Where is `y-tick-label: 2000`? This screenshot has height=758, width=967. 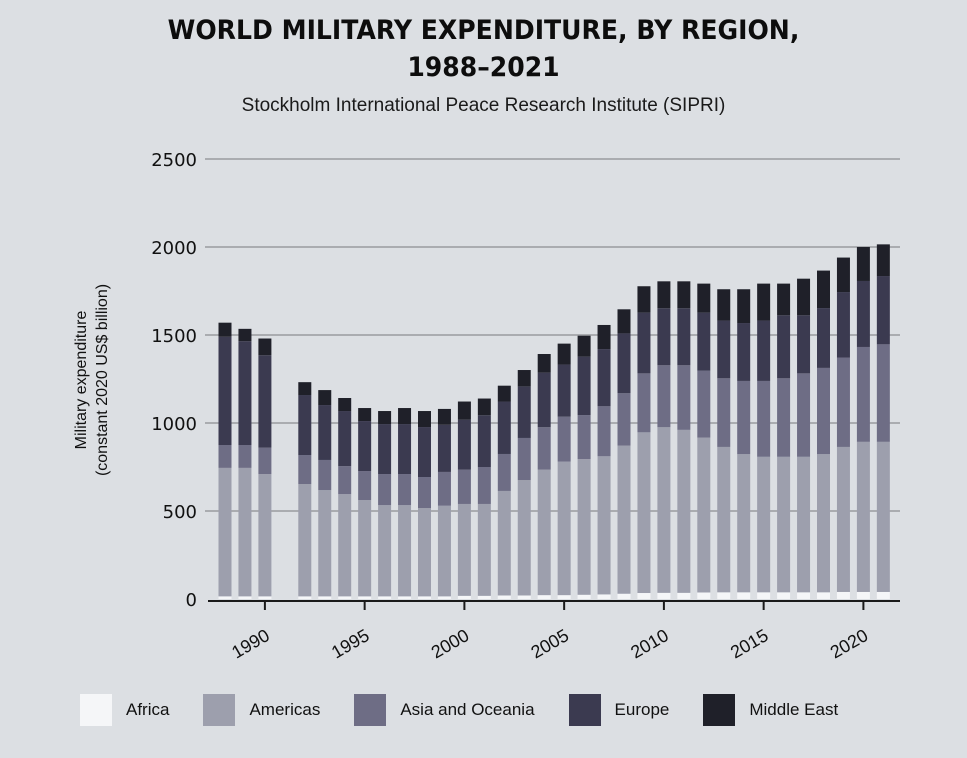
y-tick-label: 2000 is located at coordinates (174, 248).